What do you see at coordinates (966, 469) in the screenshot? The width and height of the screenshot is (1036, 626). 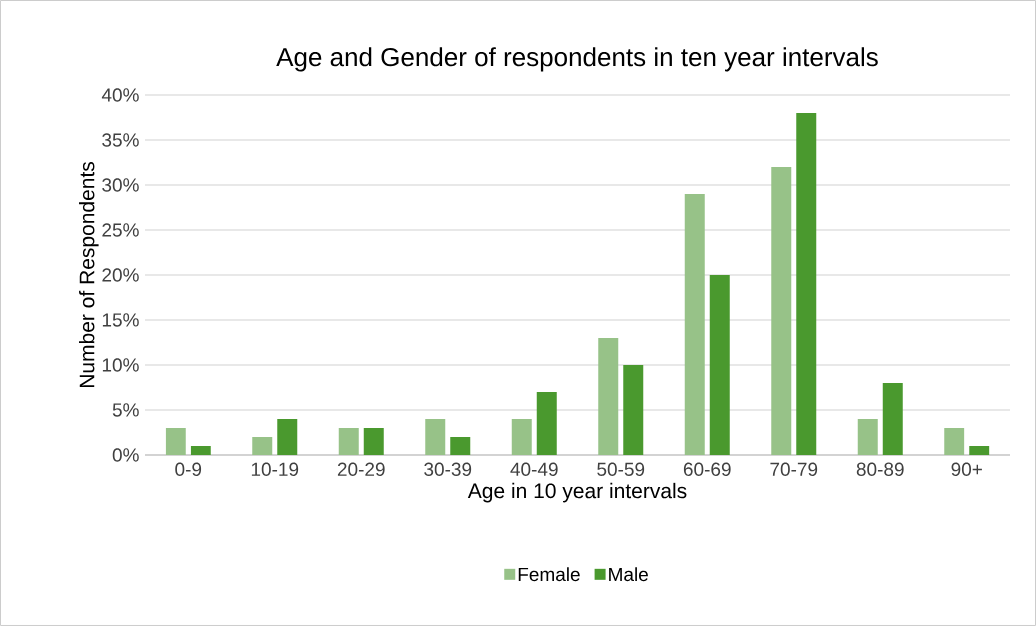 I see `x-tick-label: 90+` at bounding box center [966, 469].